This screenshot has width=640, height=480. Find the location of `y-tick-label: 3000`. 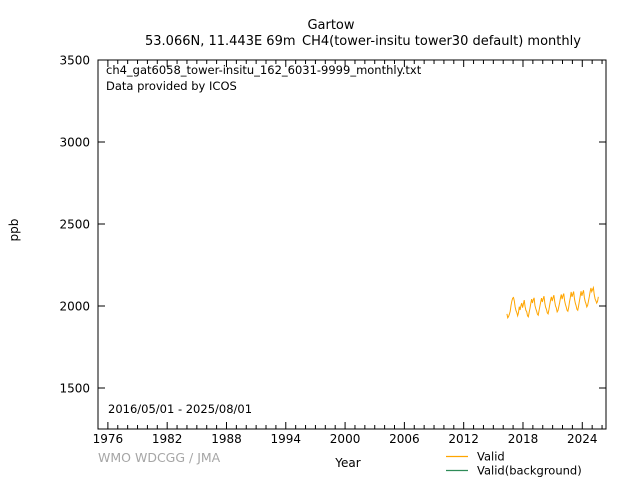

y-tick-label: 3000 is located at coordinates (74, 143).